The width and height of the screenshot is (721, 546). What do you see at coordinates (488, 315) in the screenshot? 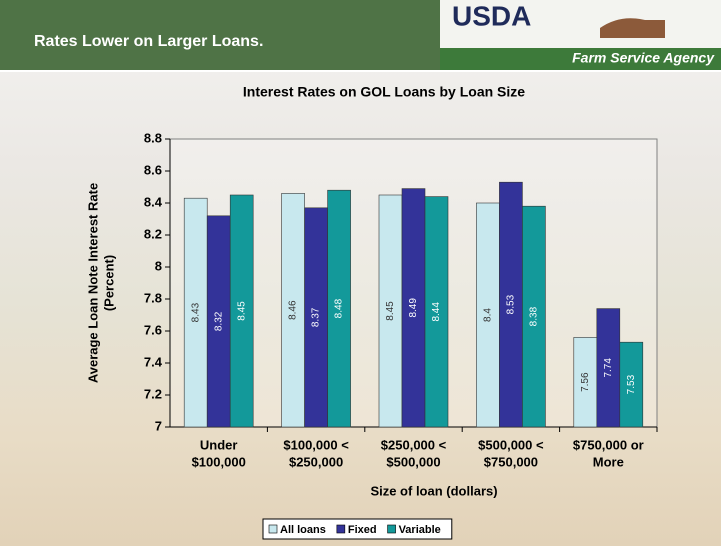
I see `data-label: 8.4` at bounding box center [488, 315].